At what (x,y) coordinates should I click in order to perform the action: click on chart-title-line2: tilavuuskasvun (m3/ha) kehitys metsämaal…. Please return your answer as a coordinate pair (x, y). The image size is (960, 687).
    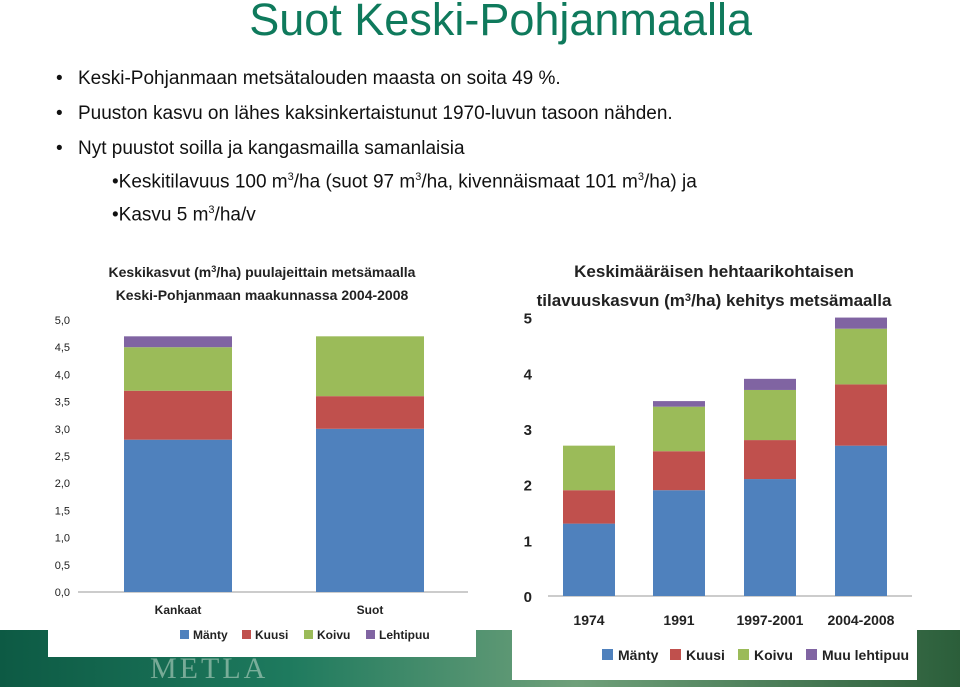
    Looking at the image, I should click on (714, 300).